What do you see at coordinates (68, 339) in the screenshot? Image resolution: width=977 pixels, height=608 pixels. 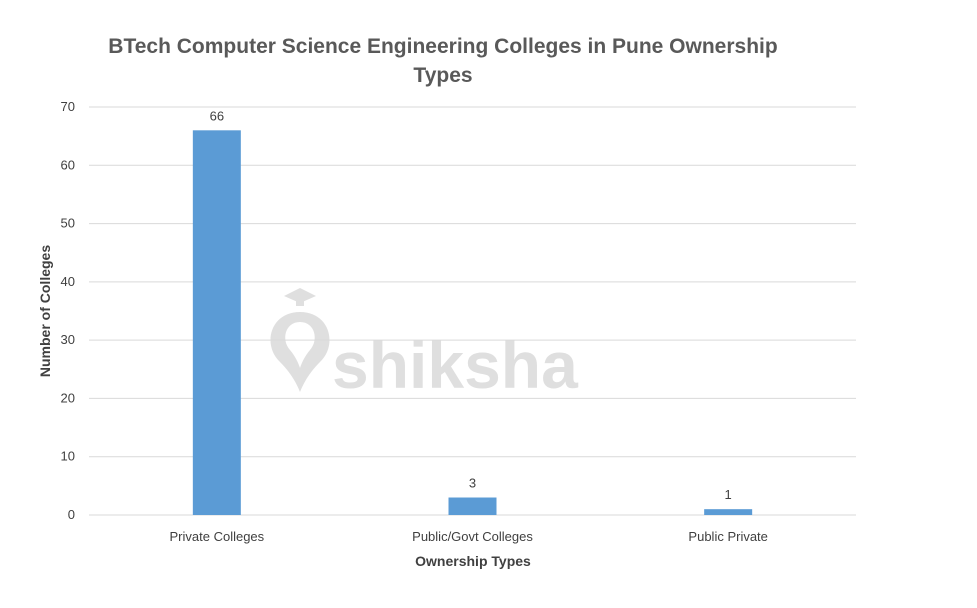 I see `y-tick-label: 30` at bounding box center [68, 339].